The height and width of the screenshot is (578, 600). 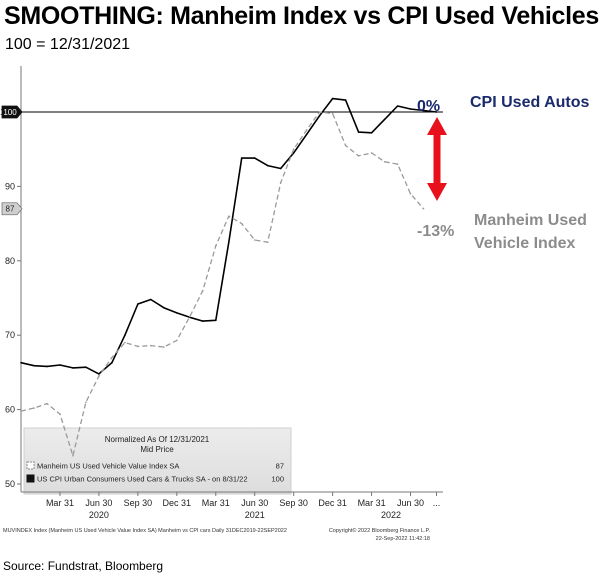 What do you see at coordinates (10, 484) in the screenshot?
I see `y-tick-label: 50` at bounding box center [10, 484].